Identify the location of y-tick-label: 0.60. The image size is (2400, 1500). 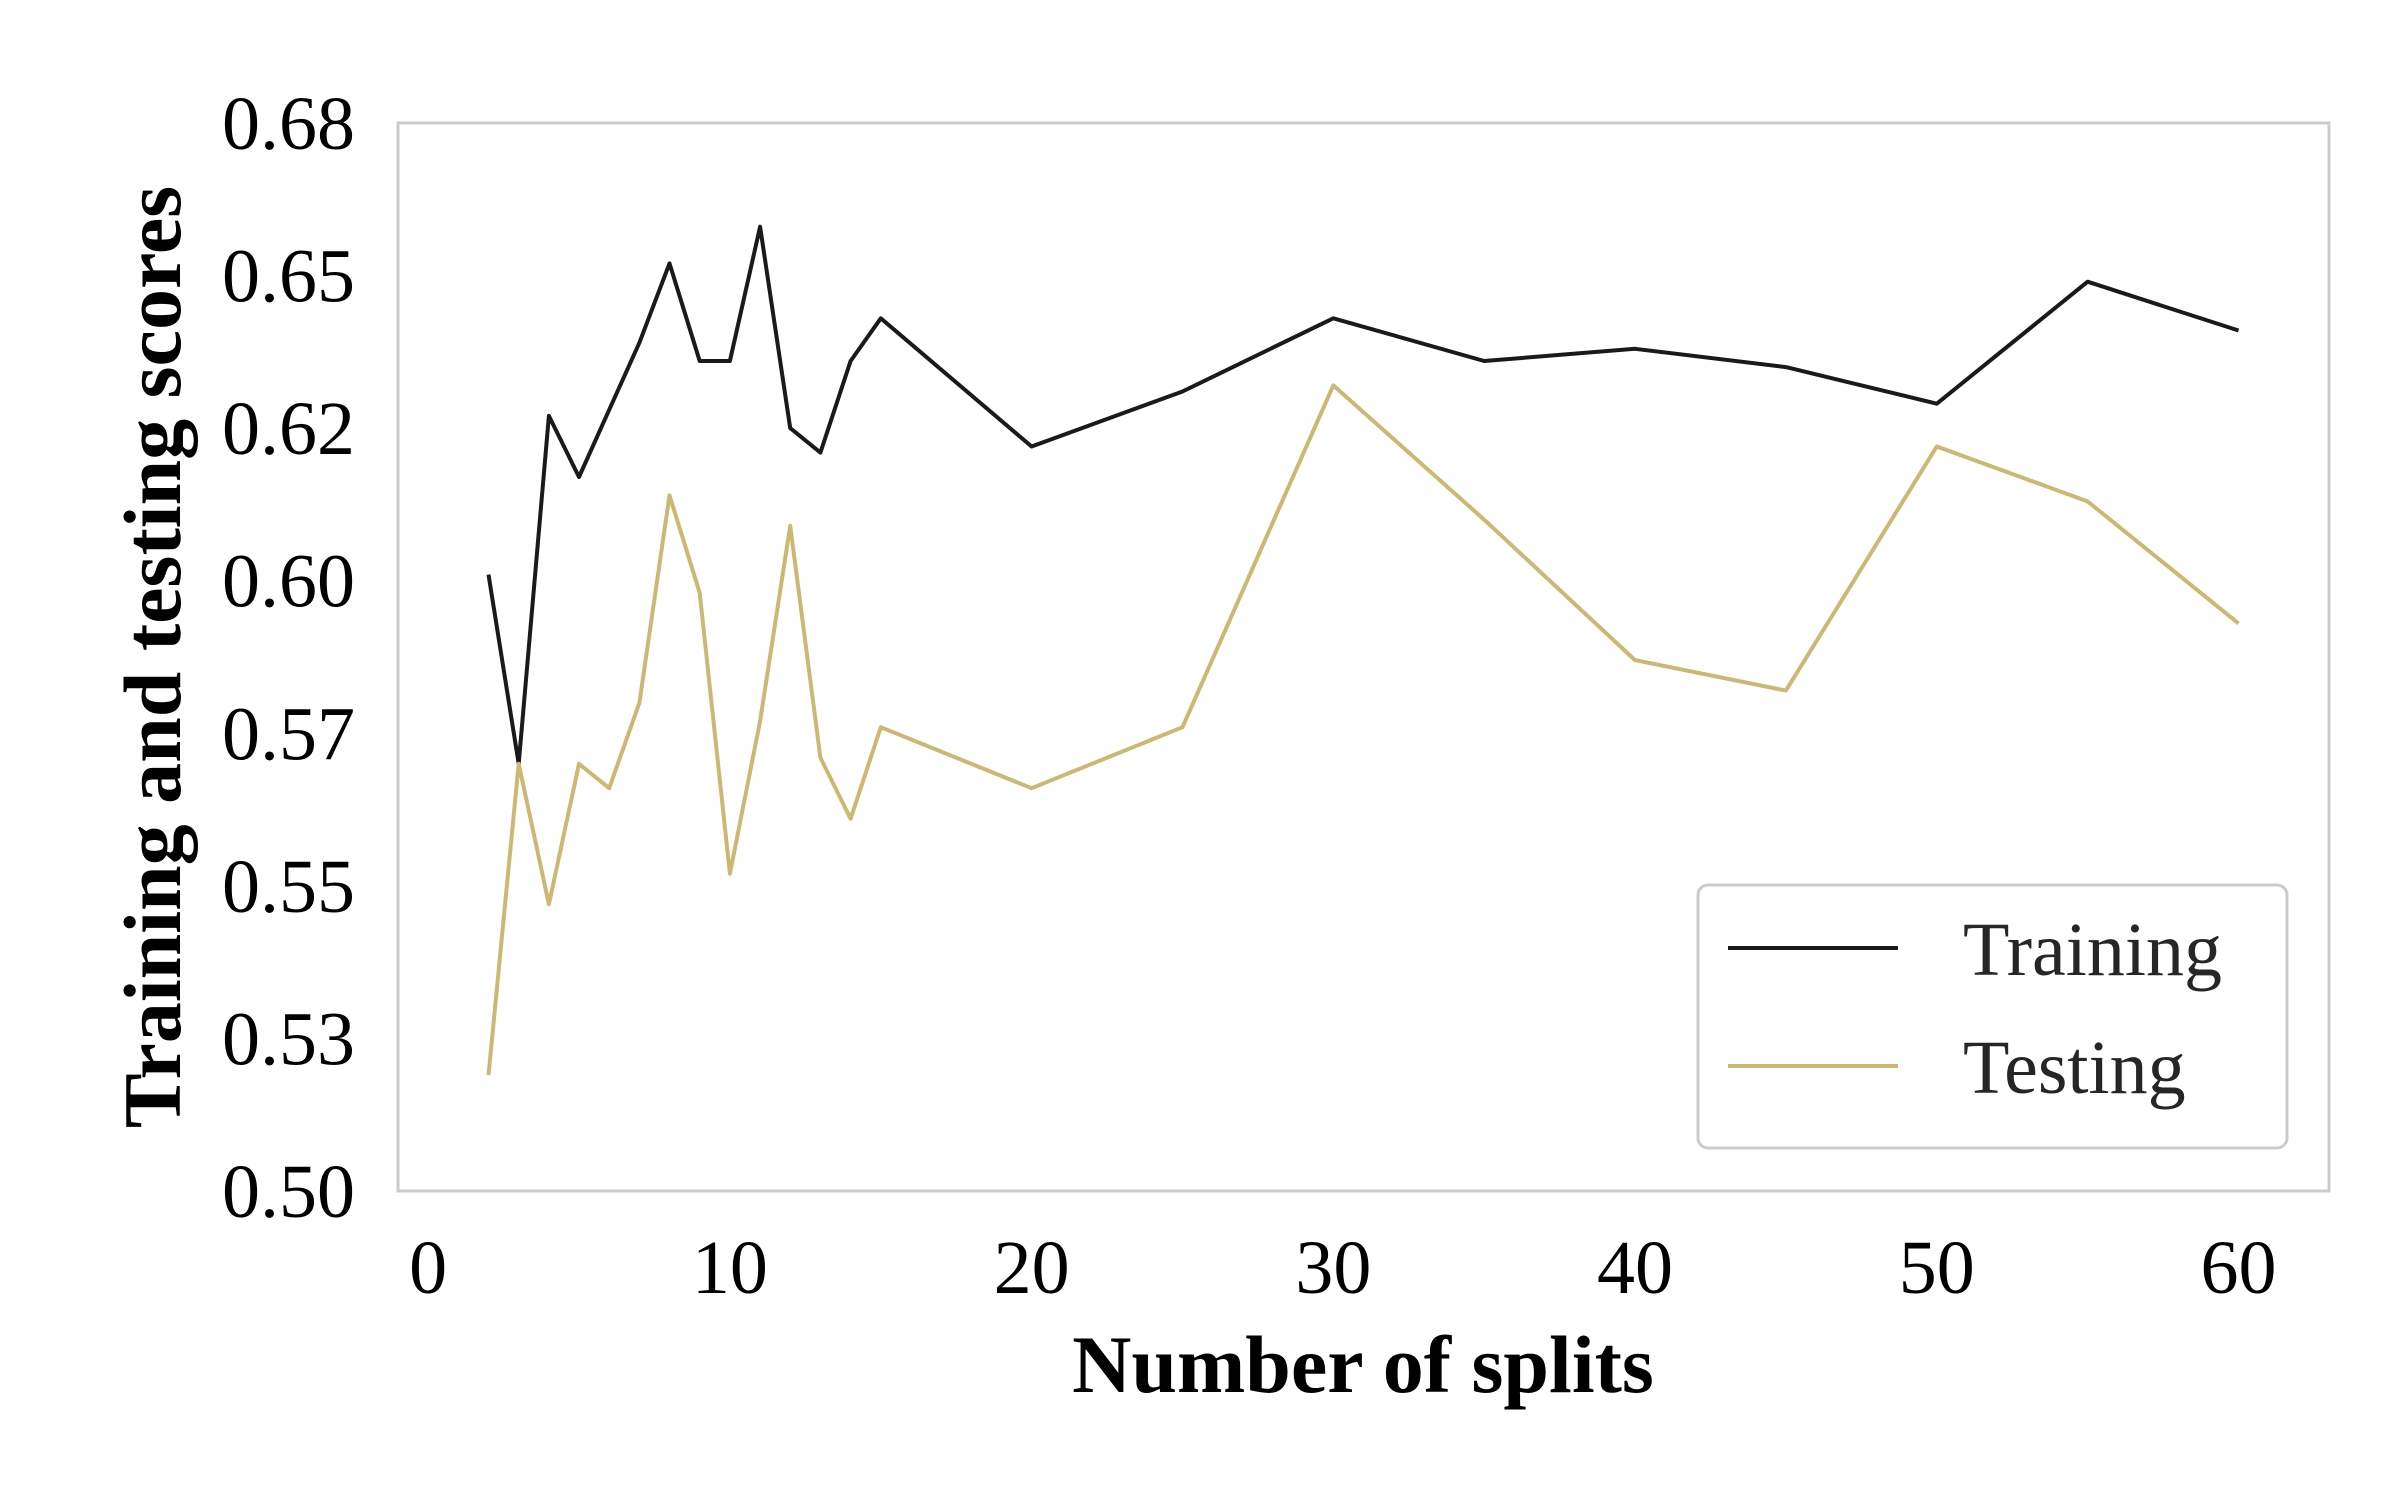
(288, 582).